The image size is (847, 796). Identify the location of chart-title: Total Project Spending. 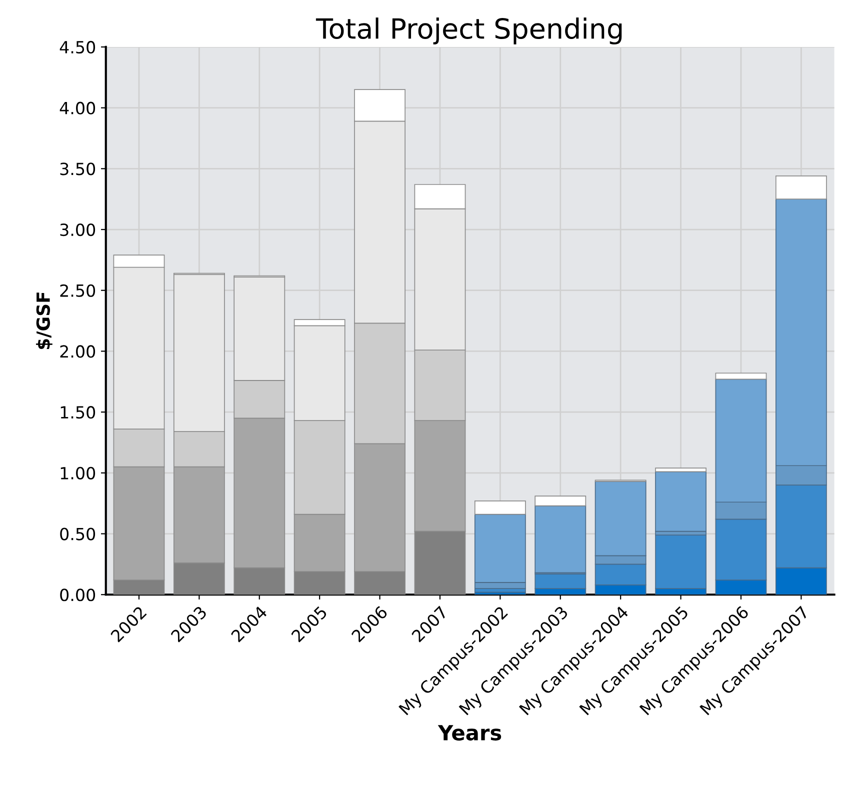
(469, 31).